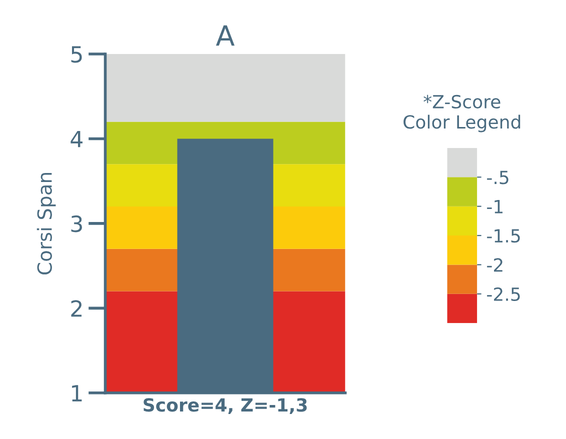 This screenshot has width=566, height=439. What do you see at coordinates (494, 207) in the screenshot?
I see `color-bar-label: -1` at bounding box center [494, 207].